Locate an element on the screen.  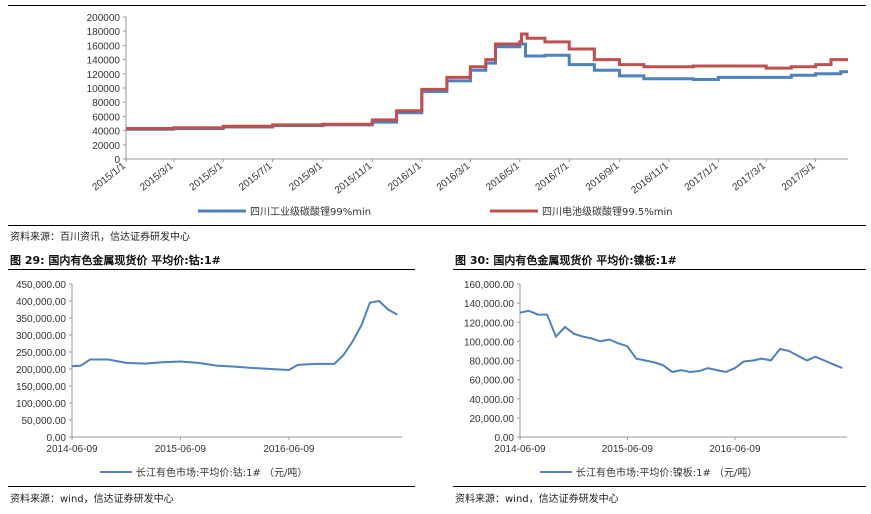
x-tick-label: 2015/3/1 is located at coordinates (157, 176).